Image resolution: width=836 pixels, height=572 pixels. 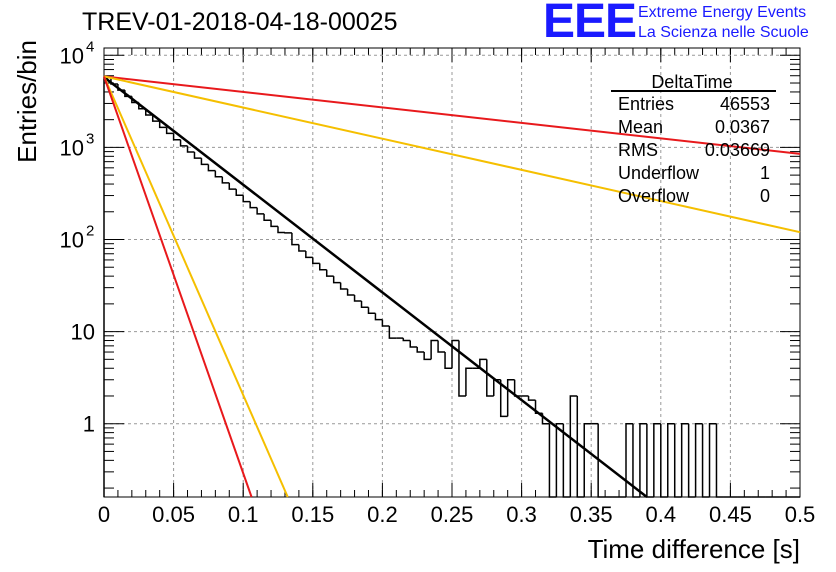 What do you see at coordinates (591, 514) in the screenshot?
I see `x-tick-label: 0.35` at bounding box center [591, 514].